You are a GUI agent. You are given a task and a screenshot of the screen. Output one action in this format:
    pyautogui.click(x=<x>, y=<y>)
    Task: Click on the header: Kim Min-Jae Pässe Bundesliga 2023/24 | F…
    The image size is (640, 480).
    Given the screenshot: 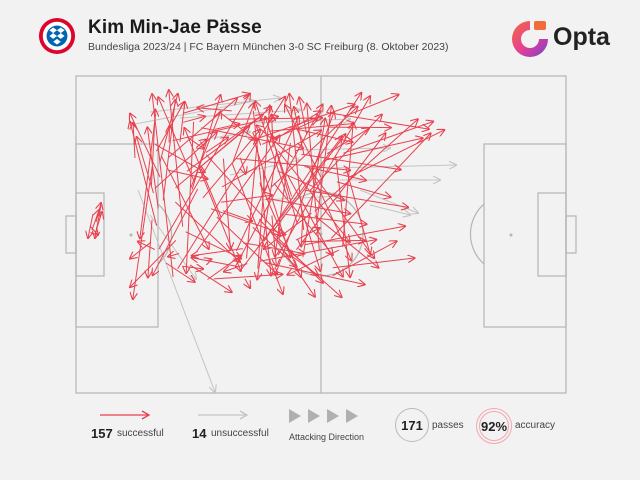 What is the action you would take?
    pyautogui.click(x=320, y=35)
    